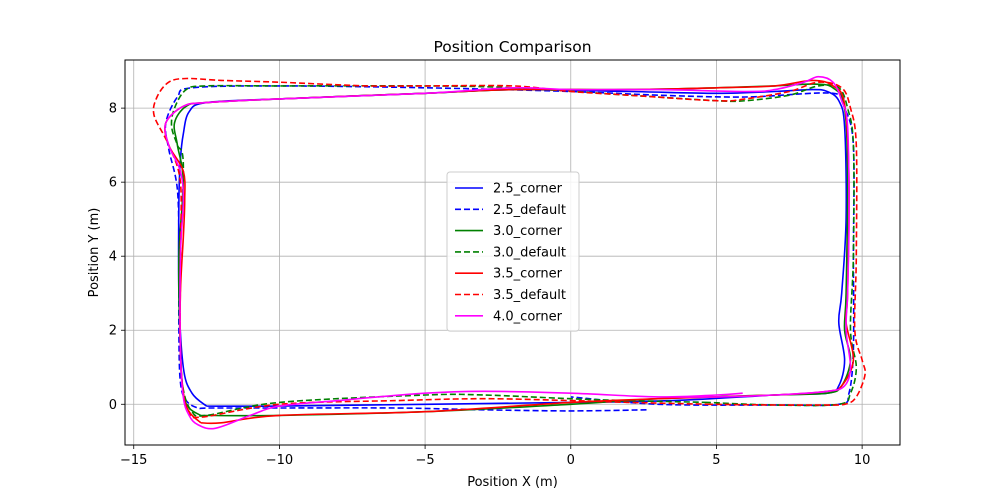  Describe the element at coordinates (495, 456) in the screenshot. I see `x-axis-ticks: −15 −10 −5 0 5 10` at that location.